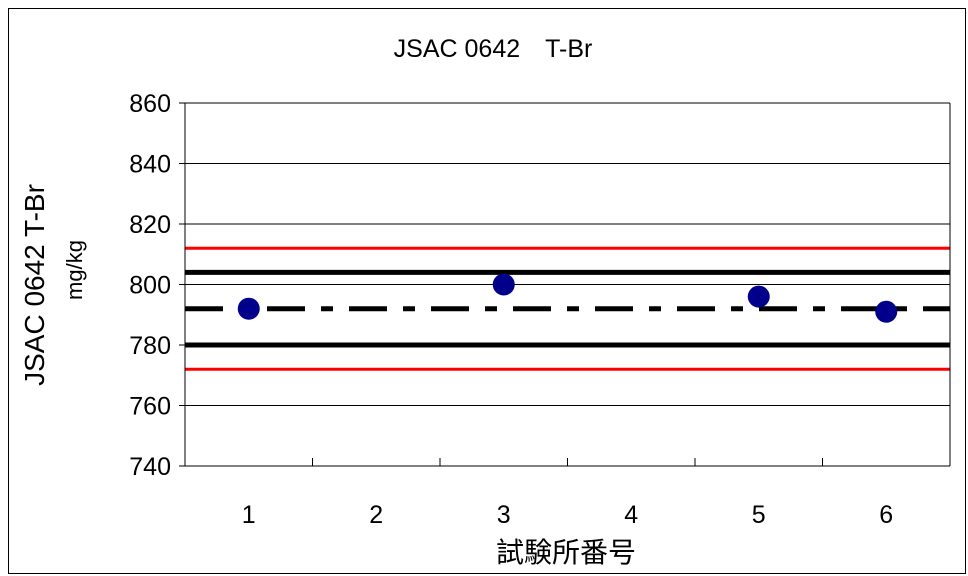 The width and height of the screenshot is (968, 576). I want to click on x-tick-labels: 1 2 3 4 5 6, so click(567, 515).